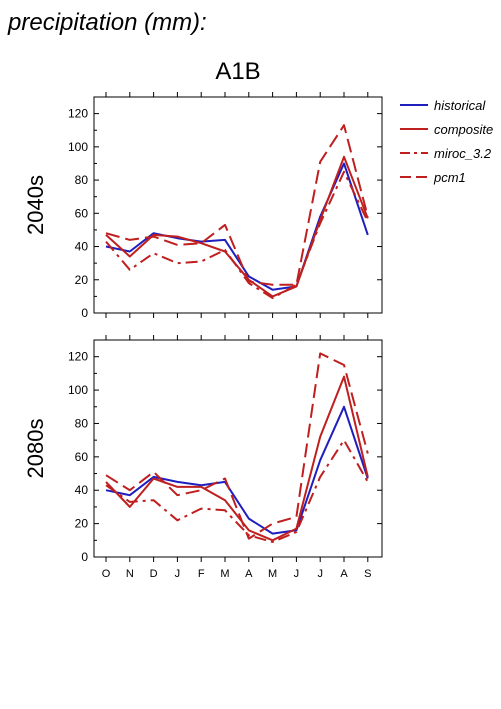 The image size is (501, 709). I want to click on x-tick-label: S, so click(367, 574).